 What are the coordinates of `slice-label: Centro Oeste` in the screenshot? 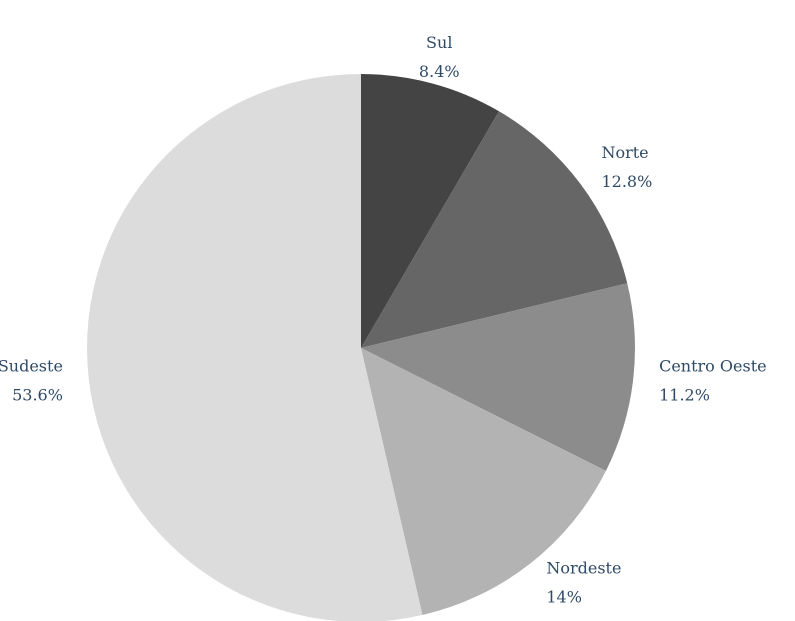 It's located at (713, 365).